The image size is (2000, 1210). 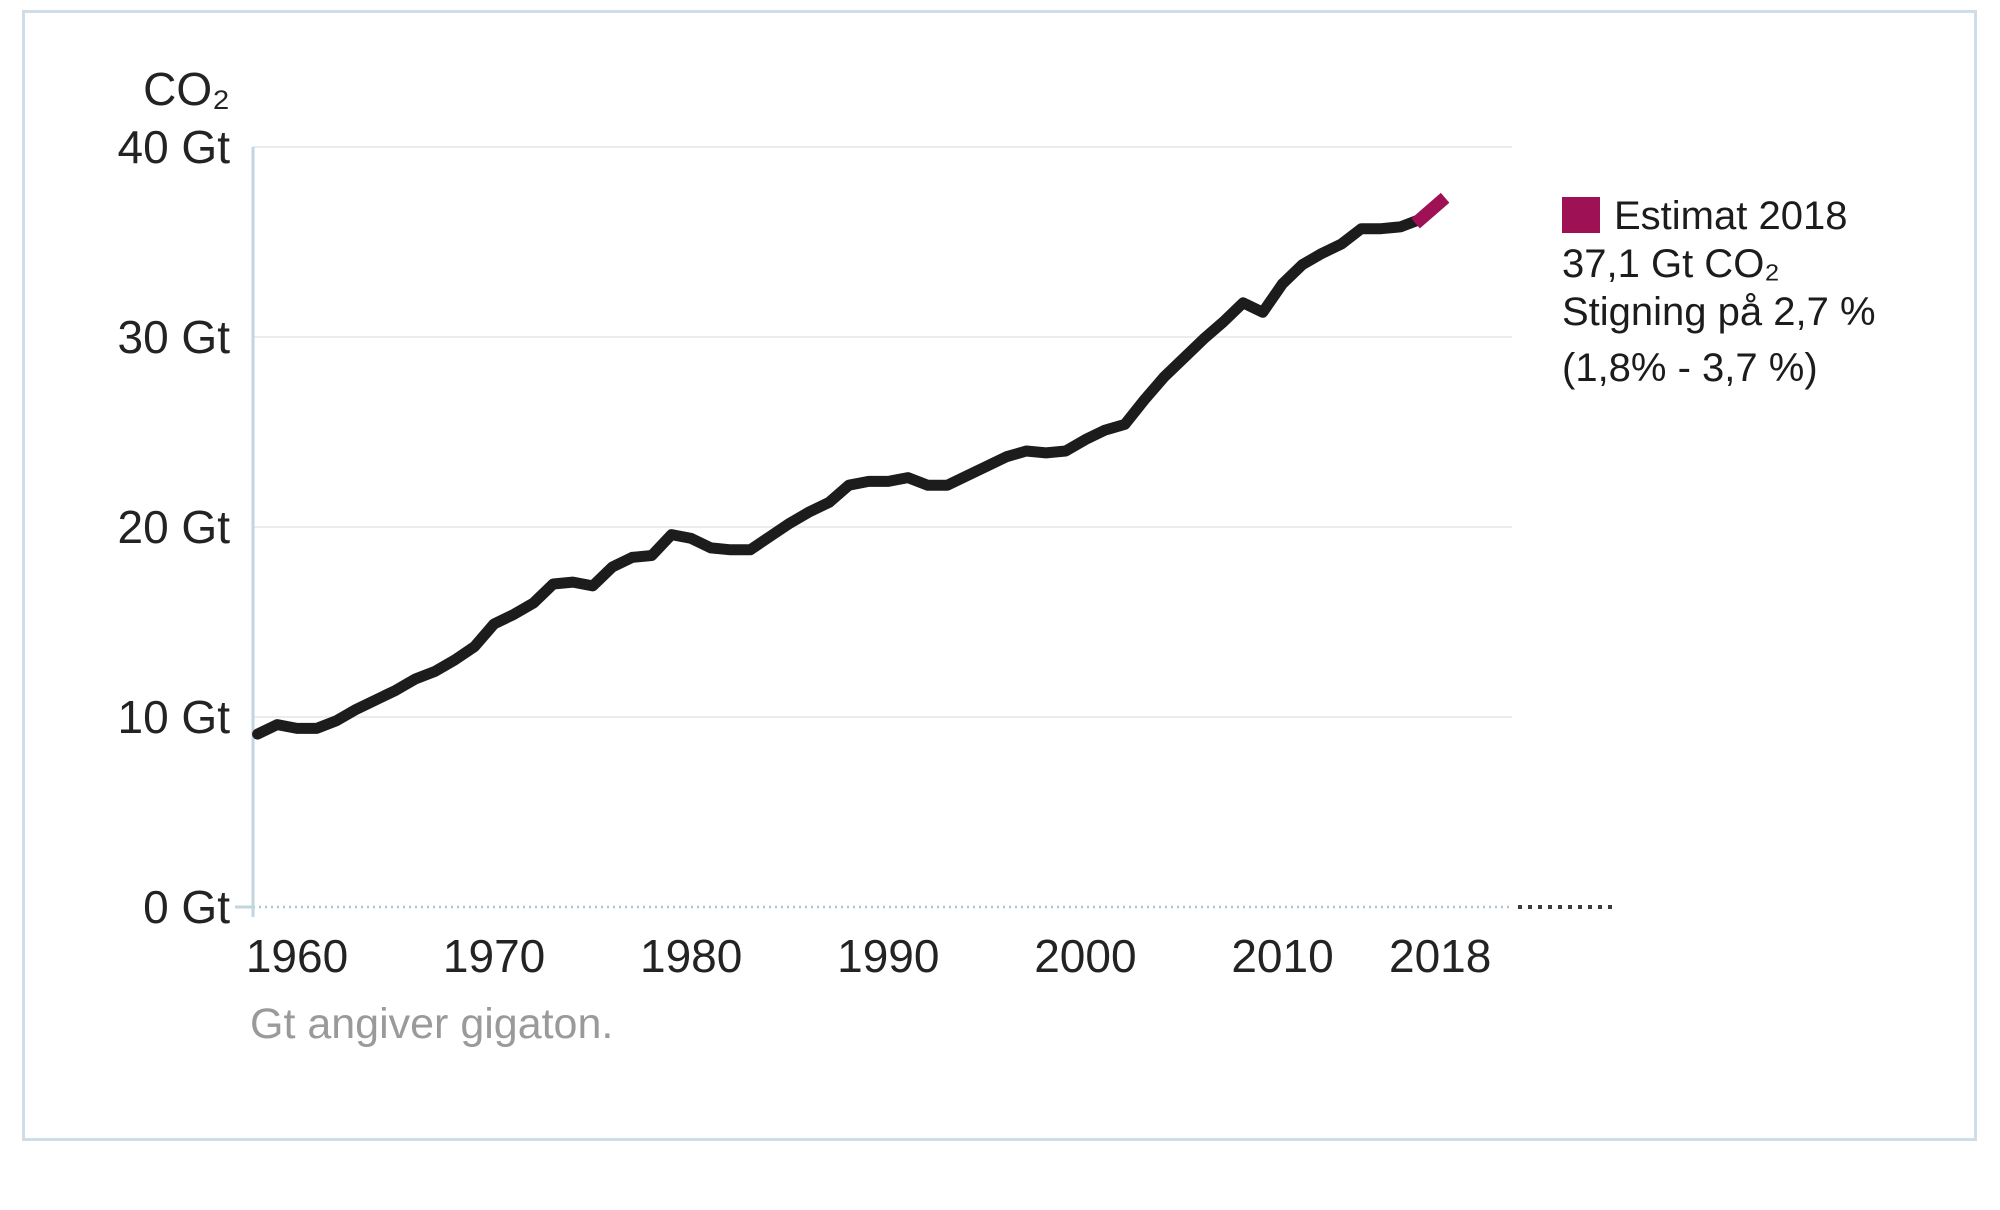 I want to click on legend-range: (1,8% - 3,7 %), so click(x=1690, y=368).